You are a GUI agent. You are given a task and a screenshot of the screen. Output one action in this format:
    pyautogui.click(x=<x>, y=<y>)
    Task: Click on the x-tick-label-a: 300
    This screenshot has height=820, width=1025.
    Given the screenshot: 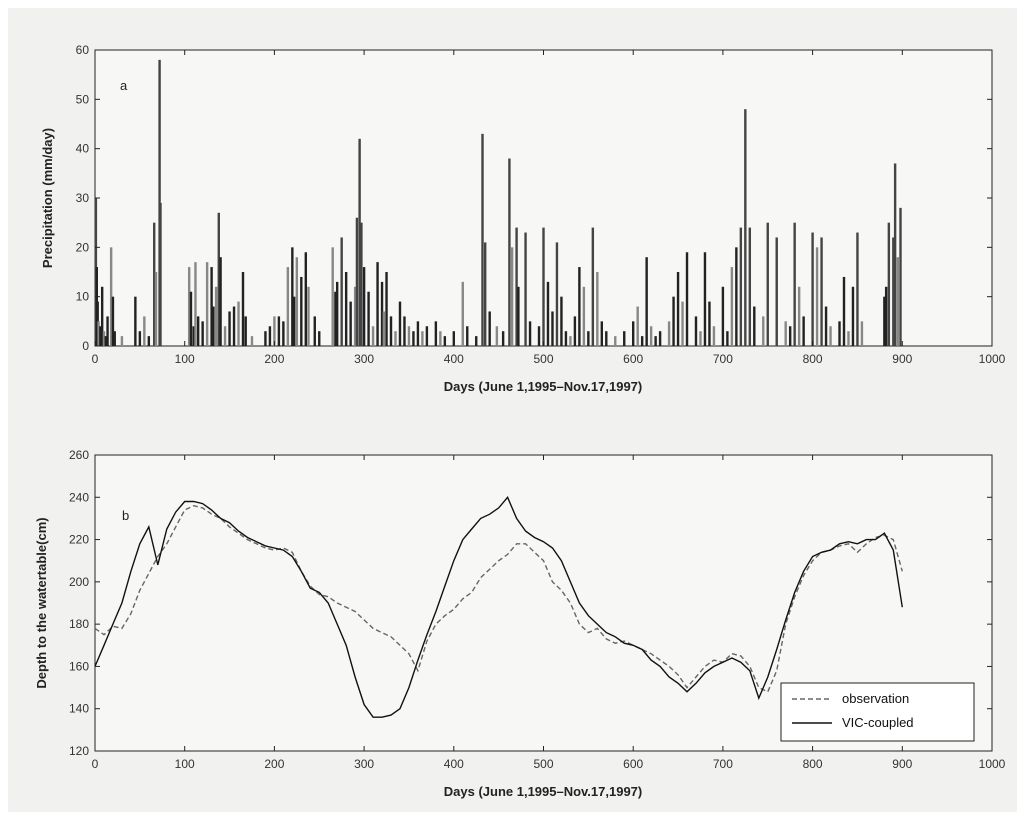 What is the action you would take?
    pyautogui.click(x=364, y=359)
    